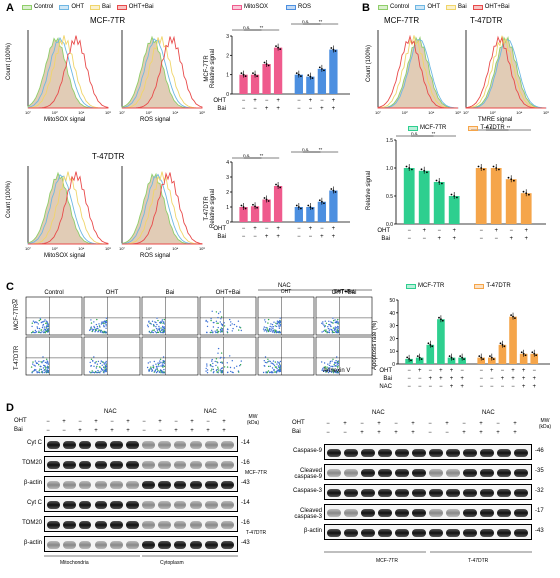  What do you see at coordinates (378, 112) in the screenshot?
I see `hist-tmre-mcf7-tick: 10°` at bounding box center [378, 112].